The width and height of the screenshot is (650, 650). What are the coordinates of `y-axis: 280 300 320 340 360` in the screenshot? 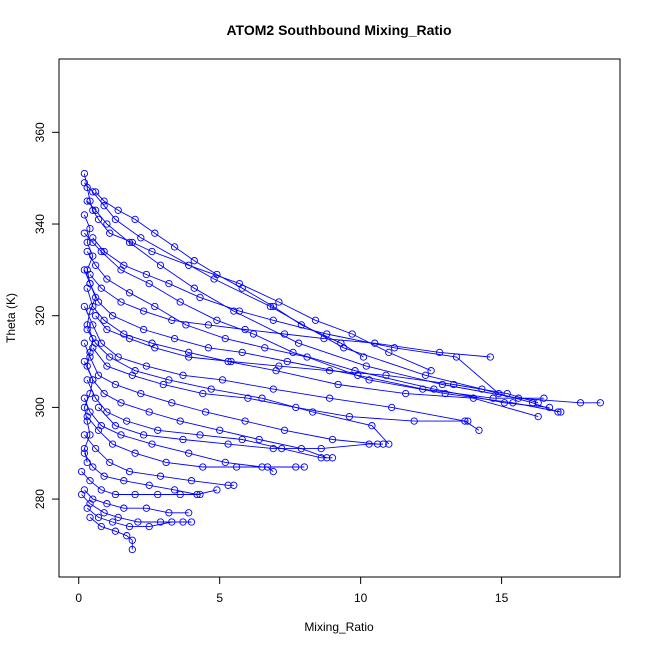 It's located at (46, 315).